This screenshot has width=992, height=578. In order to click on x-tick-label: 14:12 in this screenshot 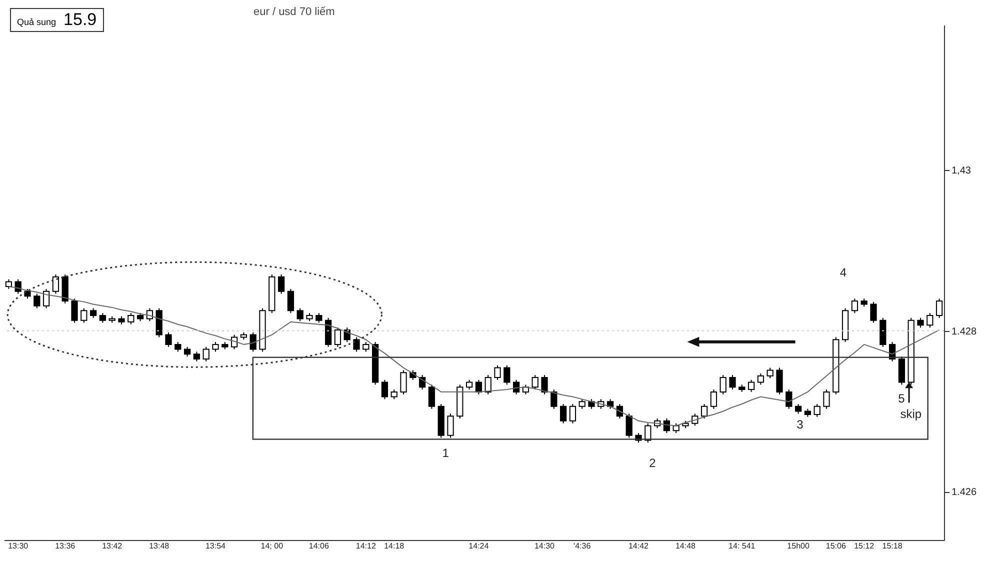, I will do `click(366, 546)`.